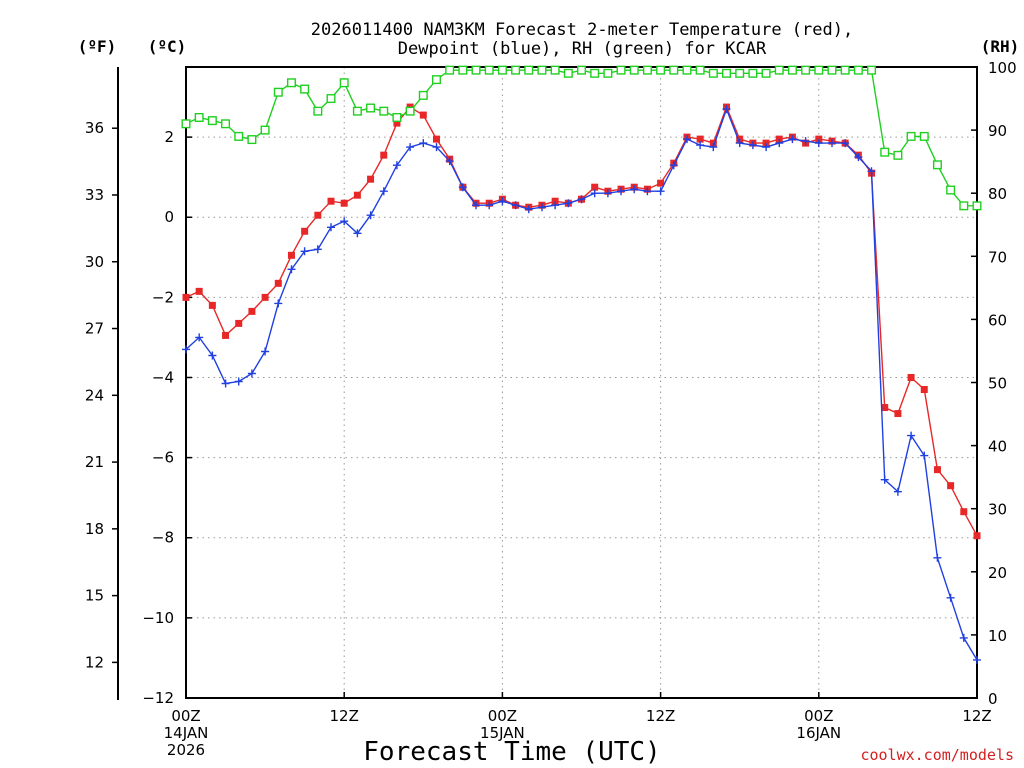  I want to click on rh-tick-label: 40, so click(997, 447).